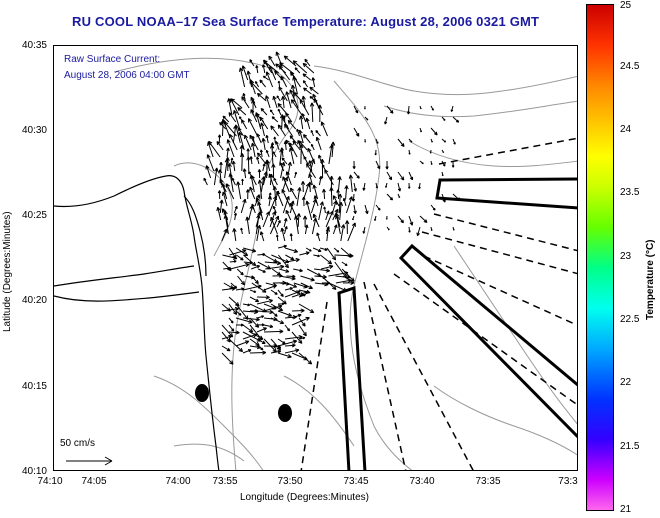 This screenshot has width=660, height=518. Describe the element at coordinates (422, 481) in the screenshot. I see `x-tick-label: 73:40` at that location.